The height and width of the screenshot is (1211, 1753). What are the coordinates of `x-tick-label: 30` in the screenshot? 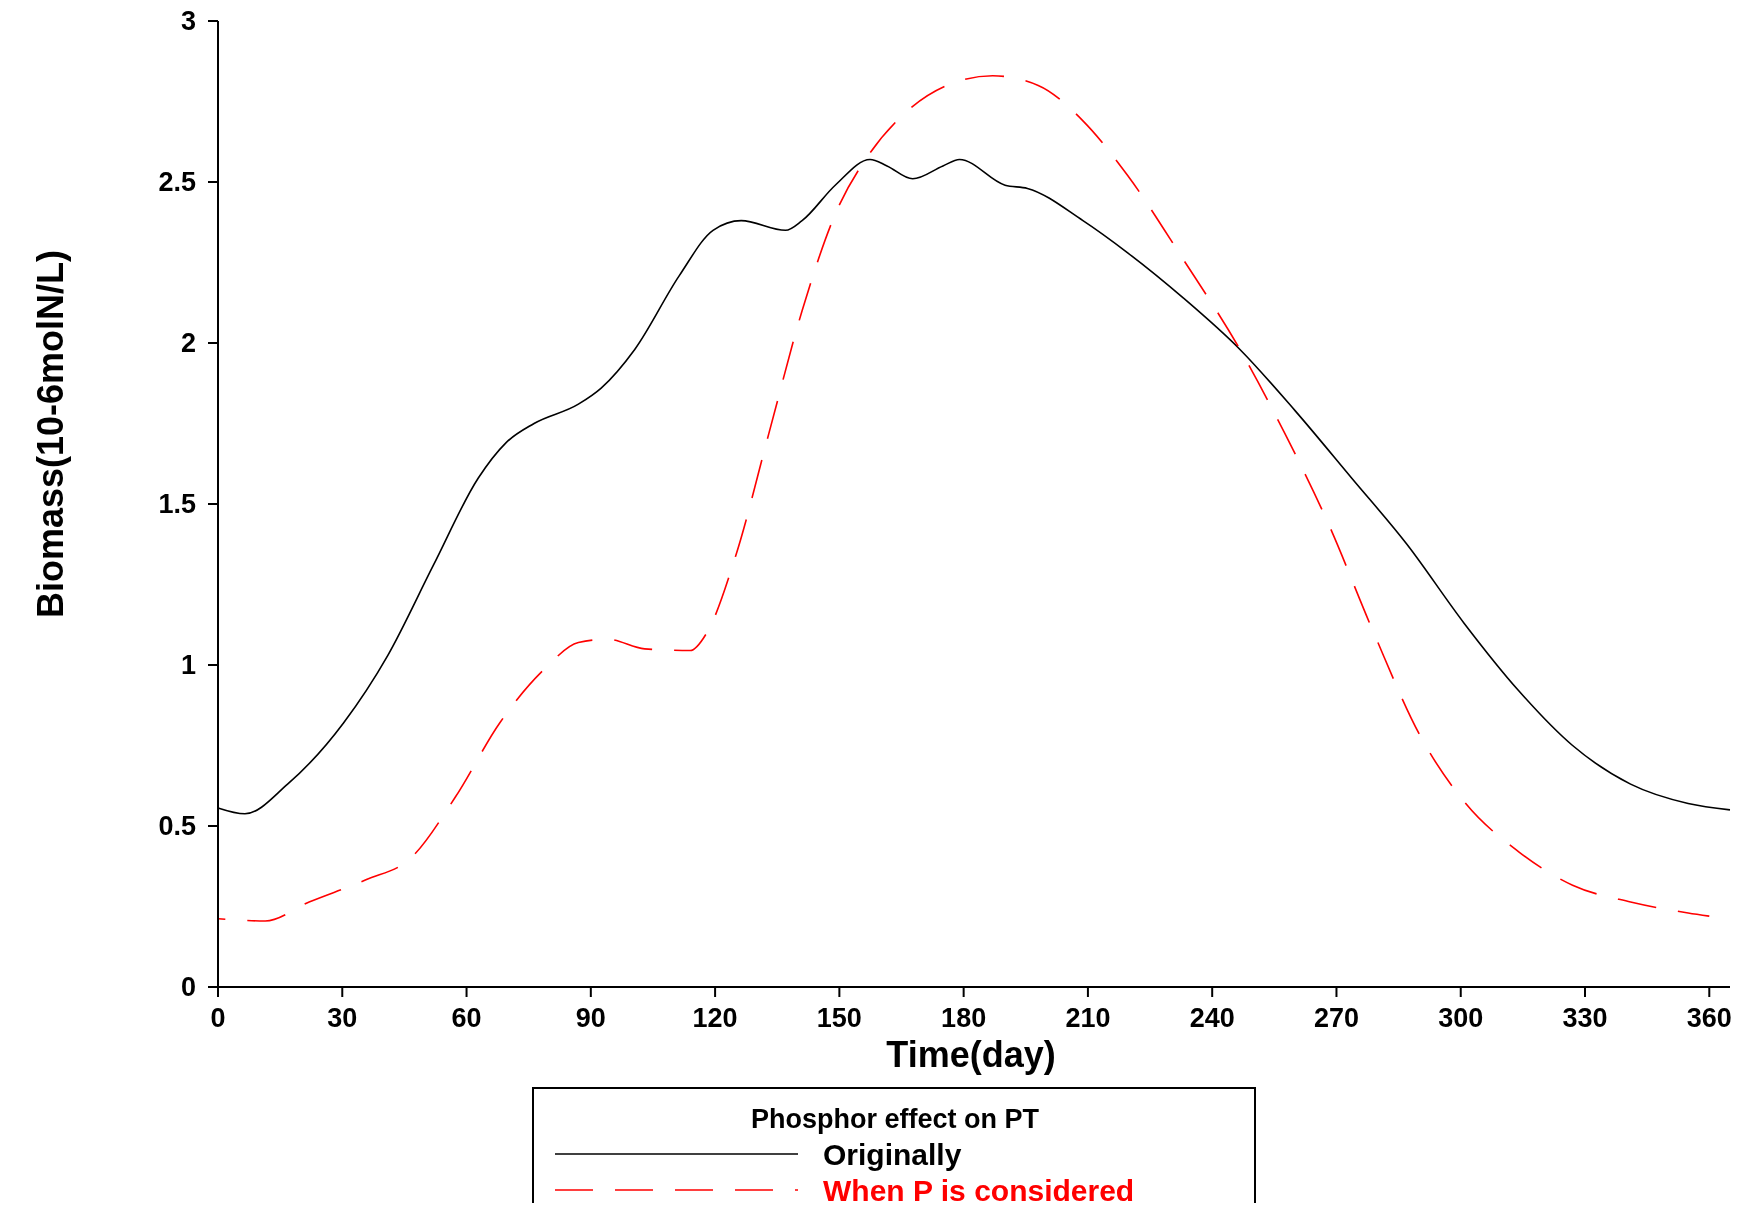 It's located at (342, 1018).